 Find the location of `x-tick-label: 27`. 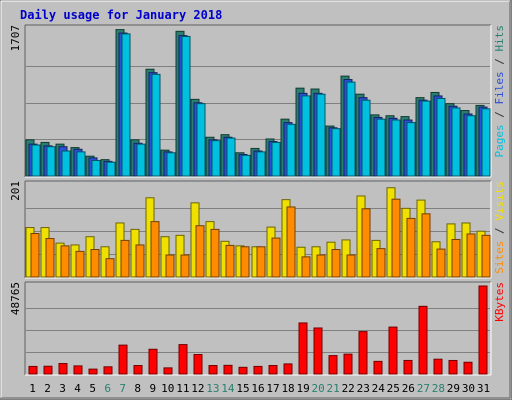

x-tick-label: 27 is located at coordinates (423, 388).